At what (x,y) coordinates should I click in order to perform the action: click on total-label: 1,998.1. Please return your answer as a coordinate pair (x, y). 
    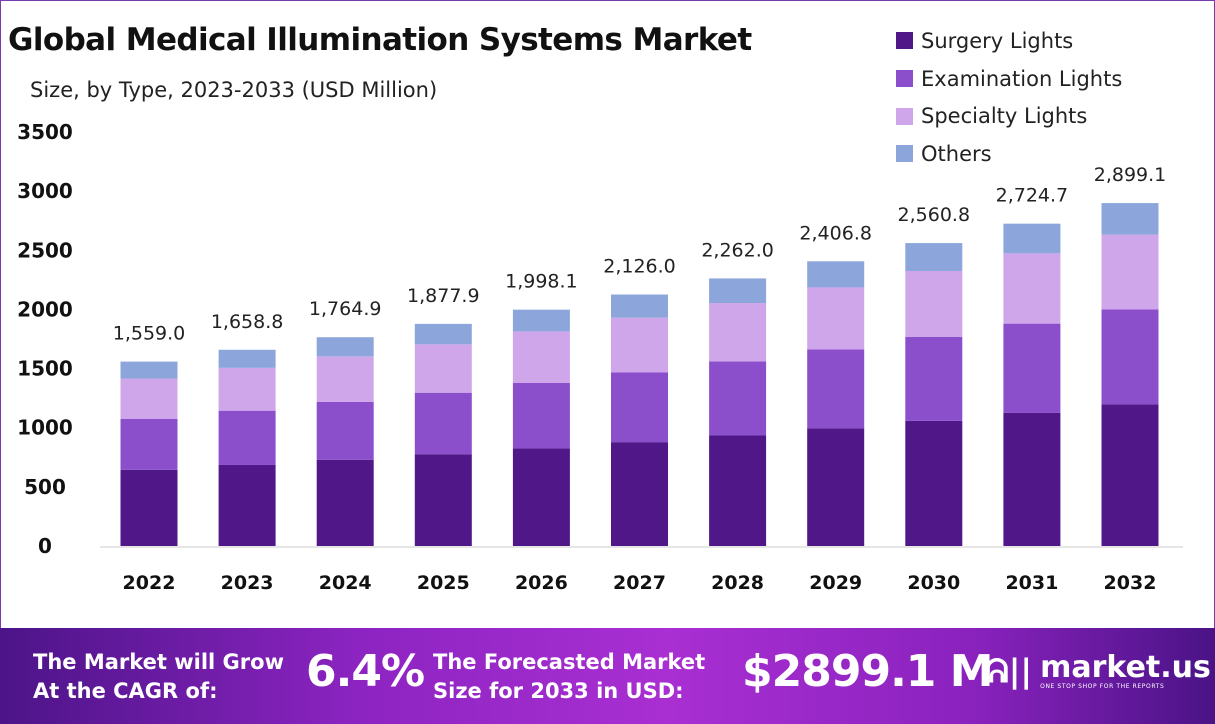
    Looking at the image, I should click on (541, 282).